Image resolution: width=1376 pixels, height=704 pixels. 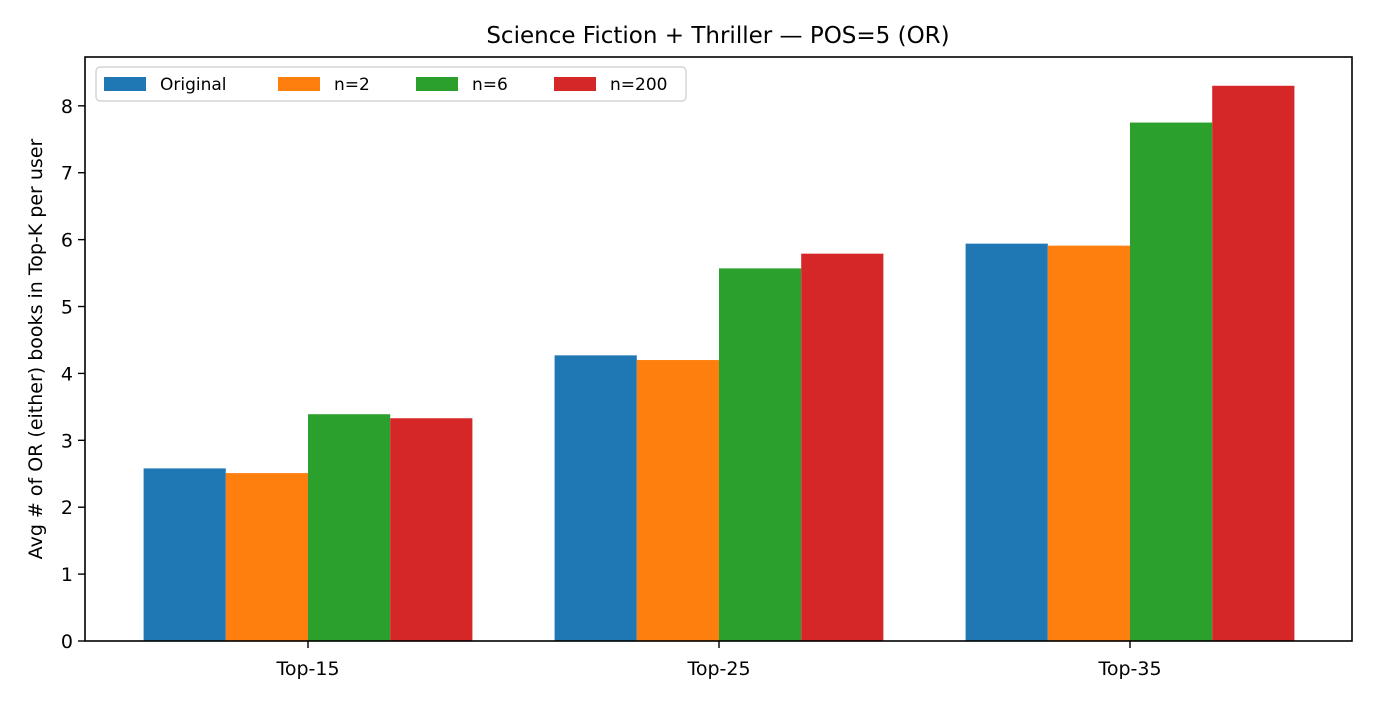 I want to click on bar-top-15-n6, so click(x=349, y=527).